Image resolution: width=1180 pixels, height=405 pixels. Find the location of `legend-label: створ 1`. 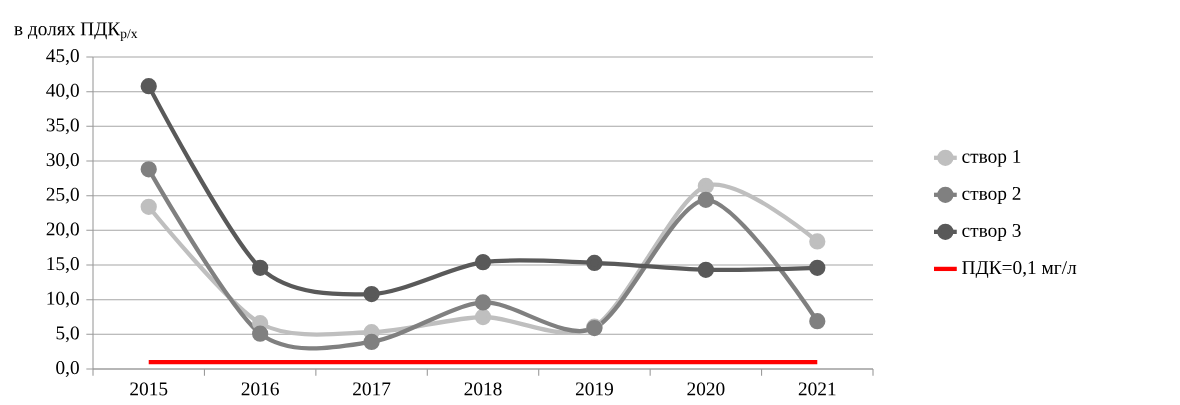

legend-label: створ 1 is located at coordinates (991, 158).